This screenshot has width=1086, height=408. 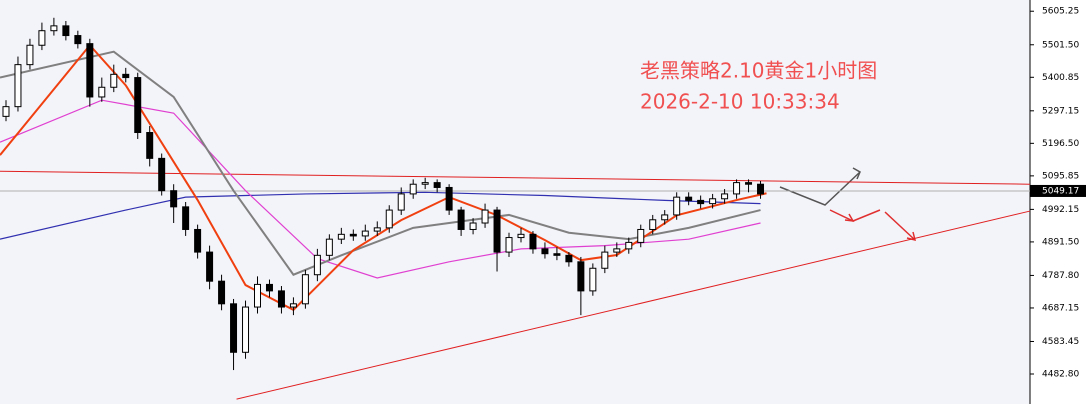 I want to click on axis-background, so click(x=1058, y=202).